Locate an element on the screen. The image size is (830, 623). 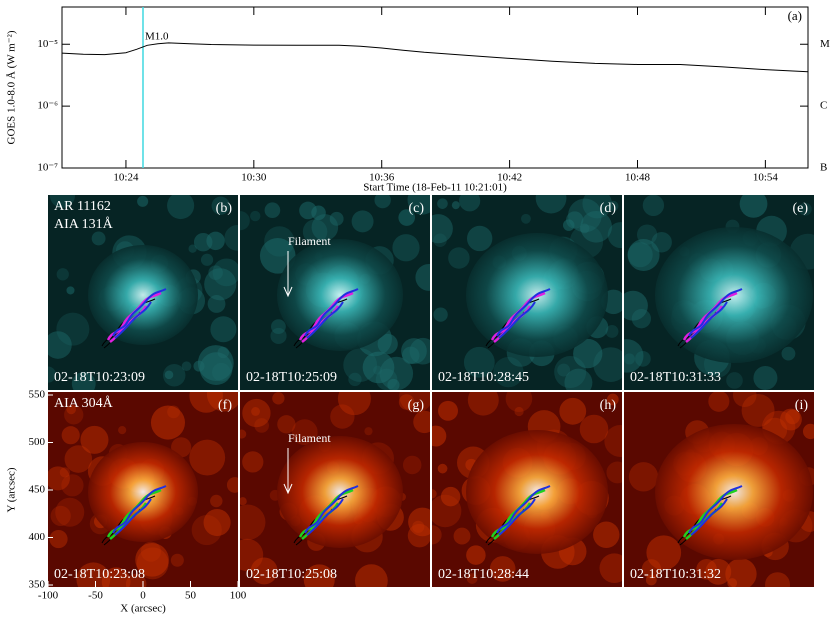
image-panel: (g) 02-18T10:25:08 Filament is located at coordinates (335, 489).